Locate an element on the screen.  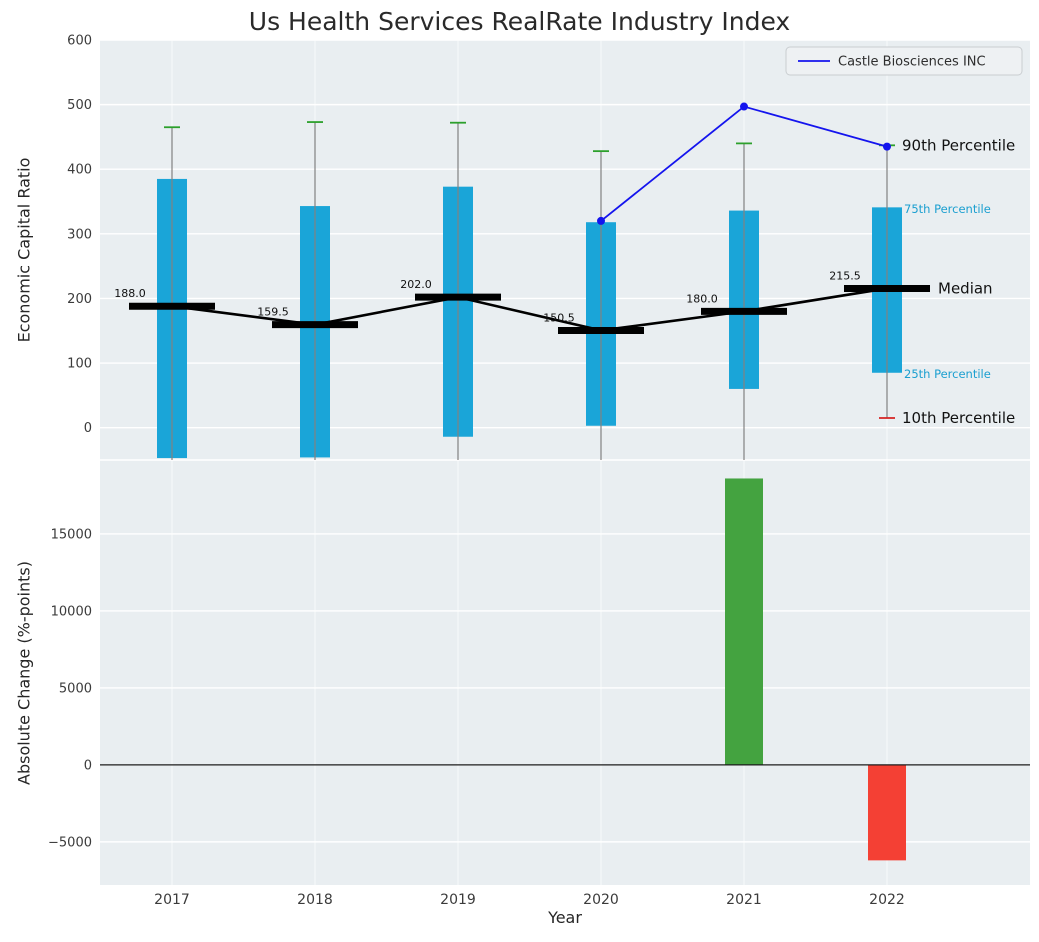
median-label-2019: 202.0 is located at coordinates (416, 284).